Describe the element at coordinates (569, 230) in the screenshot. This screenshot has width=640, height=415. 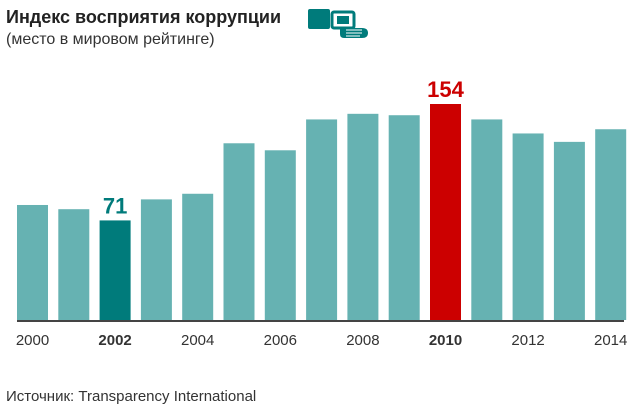
I see `bar-2013` at that location.